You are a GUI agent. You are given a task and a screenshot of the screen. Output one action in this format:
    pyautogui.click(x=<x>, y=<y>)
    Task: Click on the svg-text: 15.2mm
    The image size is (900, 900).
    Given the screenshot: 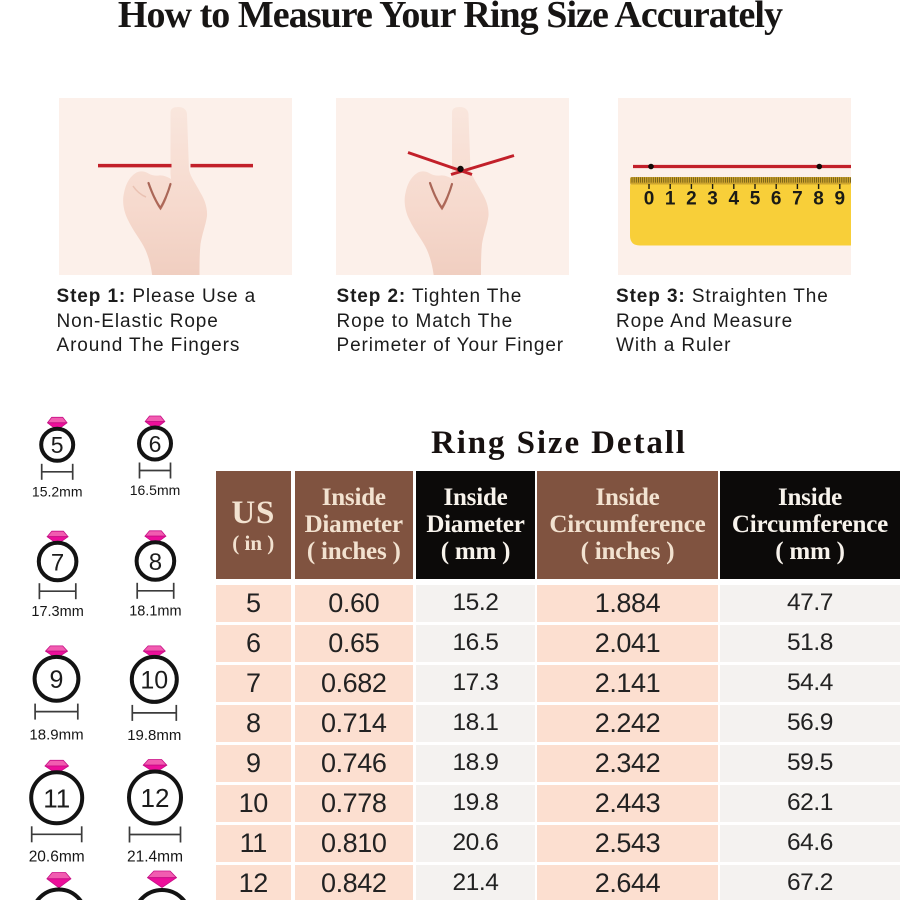 What is the action you would take?
    pyautogui.click(x=57, y=491)
    